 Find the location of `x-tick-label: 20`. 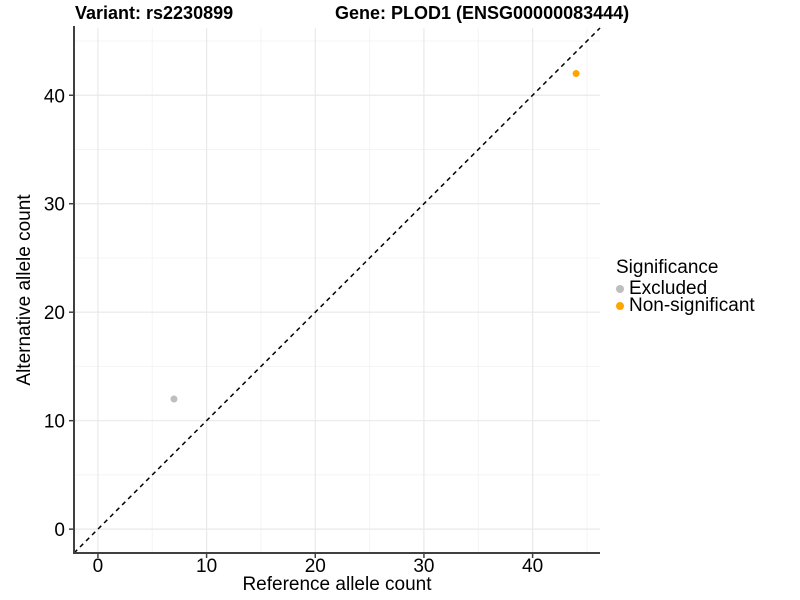

x-tick-label: 20 is located at coordinates (315, 566).